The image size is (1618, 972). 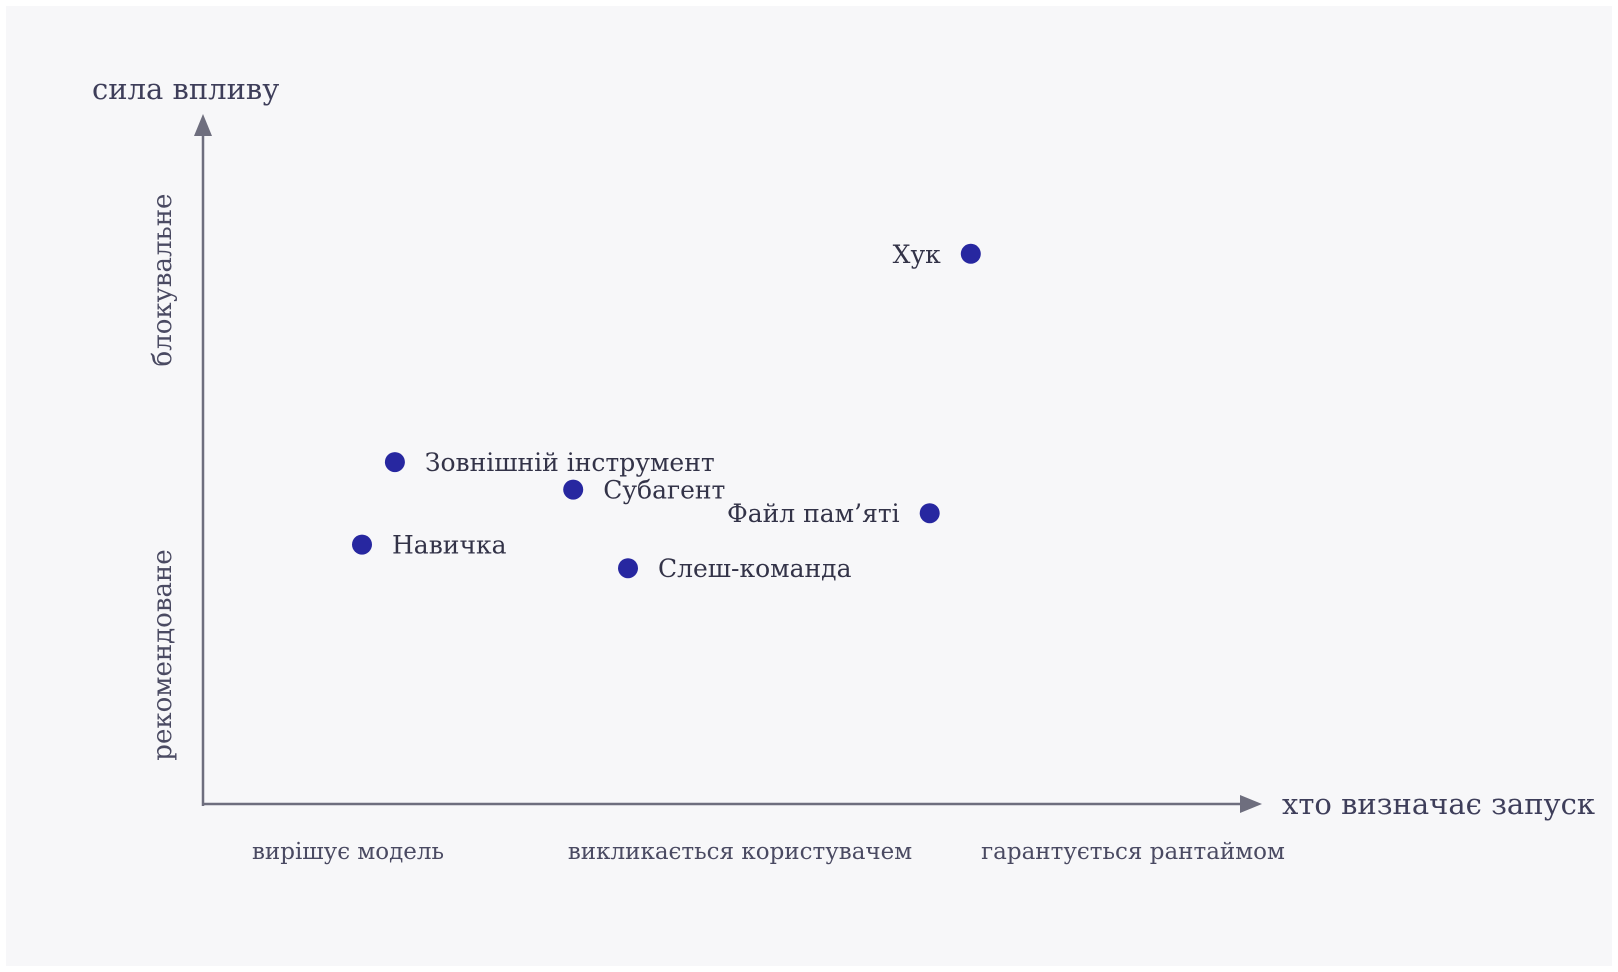 What do you see at coordinates (348, 852) in the screenshot?
I see `x-tick-label: вирішує модель` at bounding box center [348, 852].